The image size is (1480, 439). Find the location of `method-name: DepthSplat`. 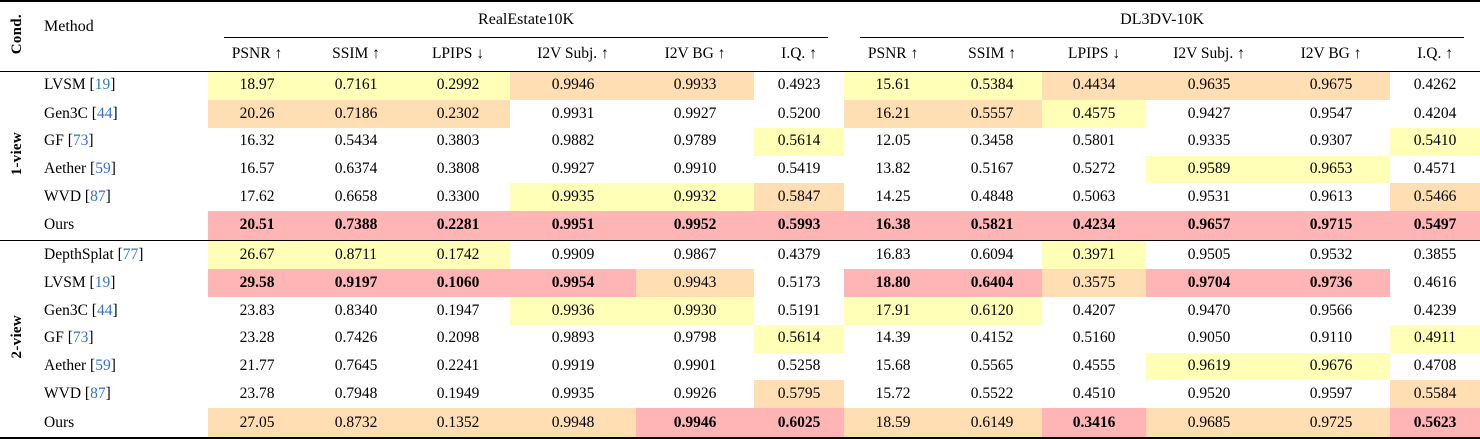

method-name: DepthSplat is located at coordinates (79, 254).